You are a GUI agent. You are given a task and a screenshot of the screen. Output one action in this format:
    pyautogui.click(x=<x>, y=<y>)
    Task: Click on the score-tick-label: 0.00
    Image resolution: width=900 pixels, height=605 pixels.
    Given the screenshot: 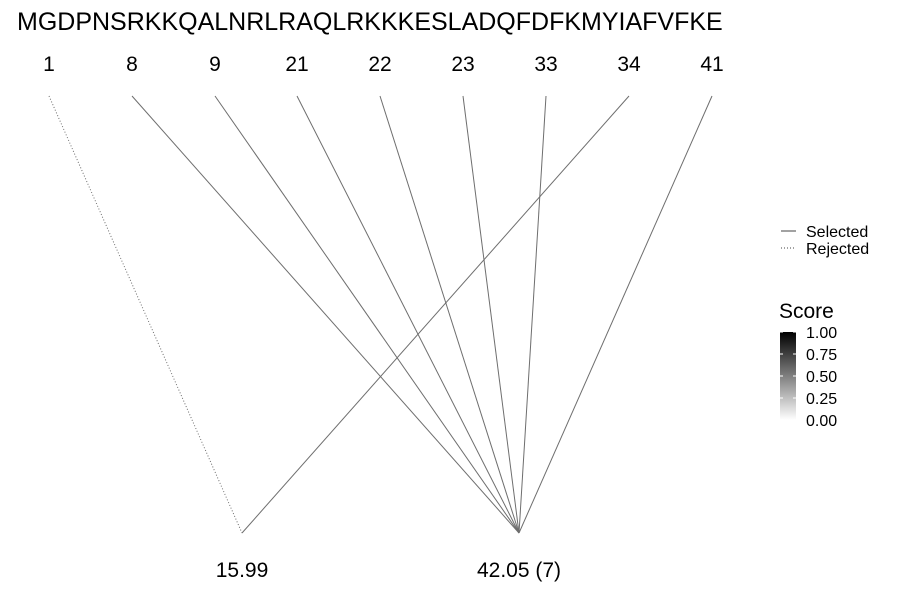 What is the action you would take?
    pyautogui.click(x=821, y=421)
    